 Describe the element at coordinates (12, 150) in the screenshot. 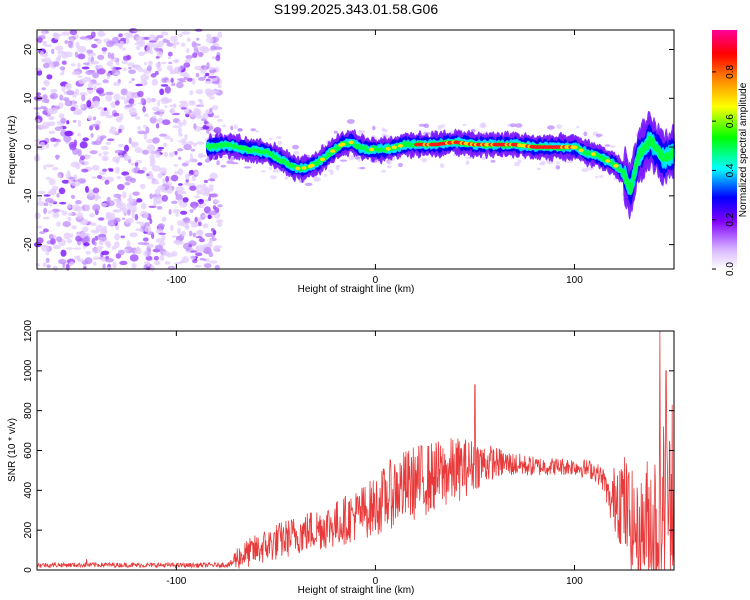

I see `heatmap-ylabel: Frequency (Hz)` at that location.